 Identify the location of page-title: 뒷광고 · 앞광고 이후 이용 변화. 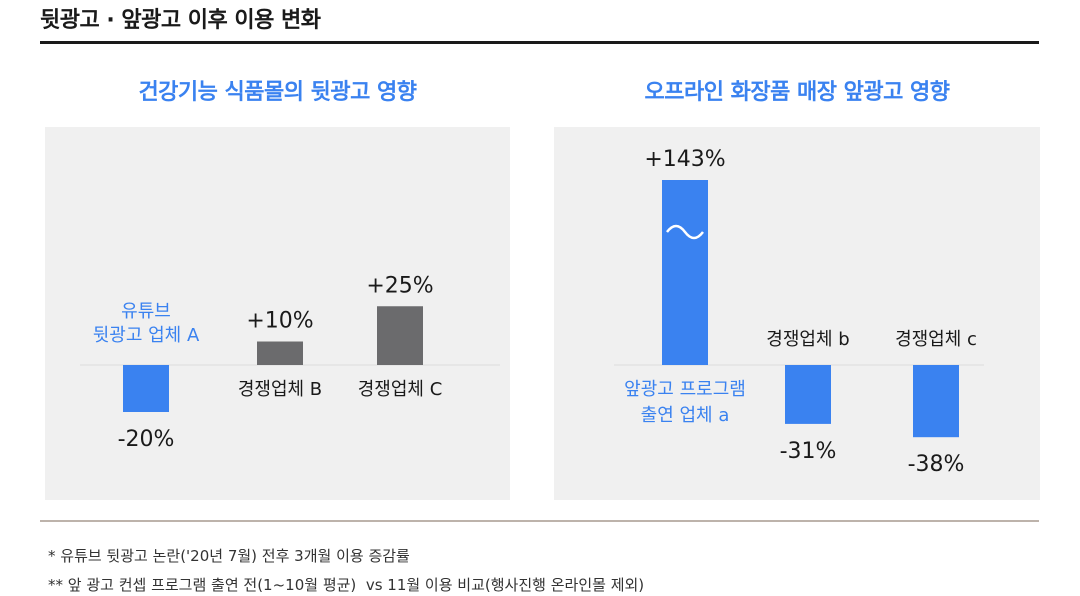
(180, 20).